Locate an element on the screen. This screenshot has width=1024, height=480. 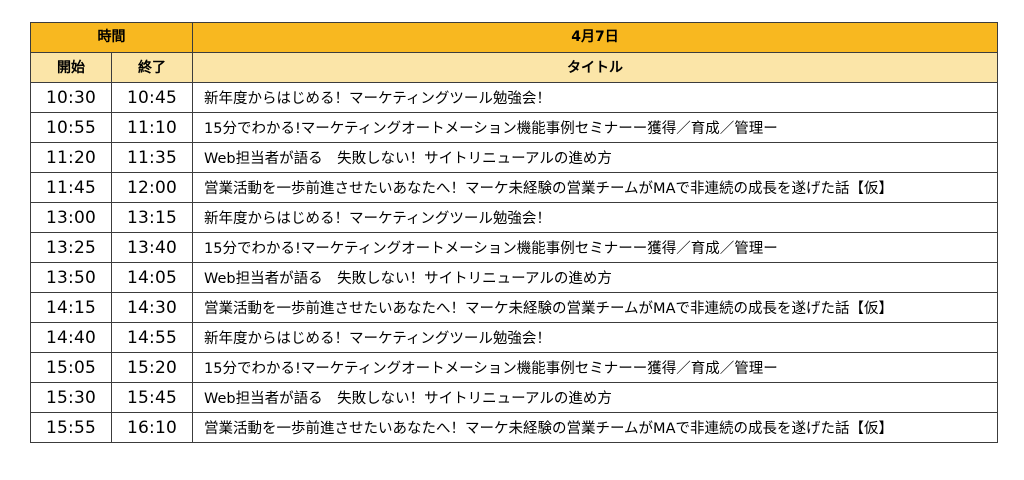
end-time-cell: 14:55 is located at coordinates (152, 337).